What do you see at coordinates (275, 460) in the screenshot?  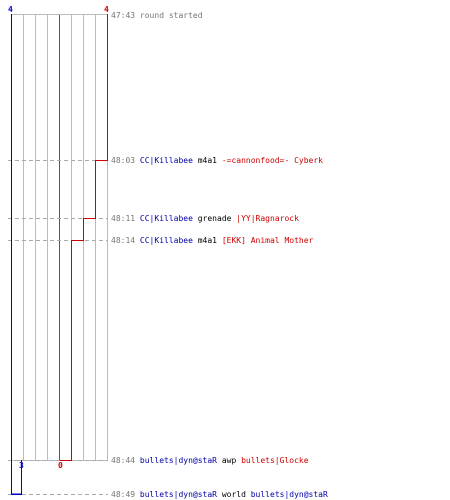 I see `victim-name: bullets|Glocke` at bounding box center [275, 460].